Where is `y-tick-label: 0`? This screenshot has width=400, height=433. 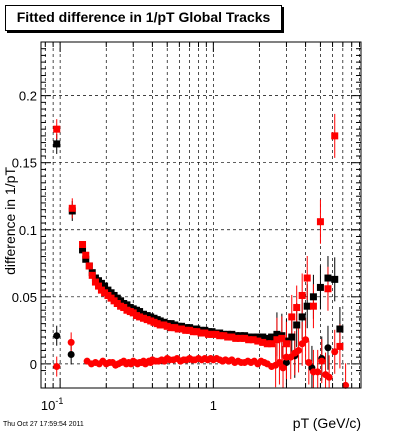 y-tick-label: 0 is located at coordinates (33, 364).